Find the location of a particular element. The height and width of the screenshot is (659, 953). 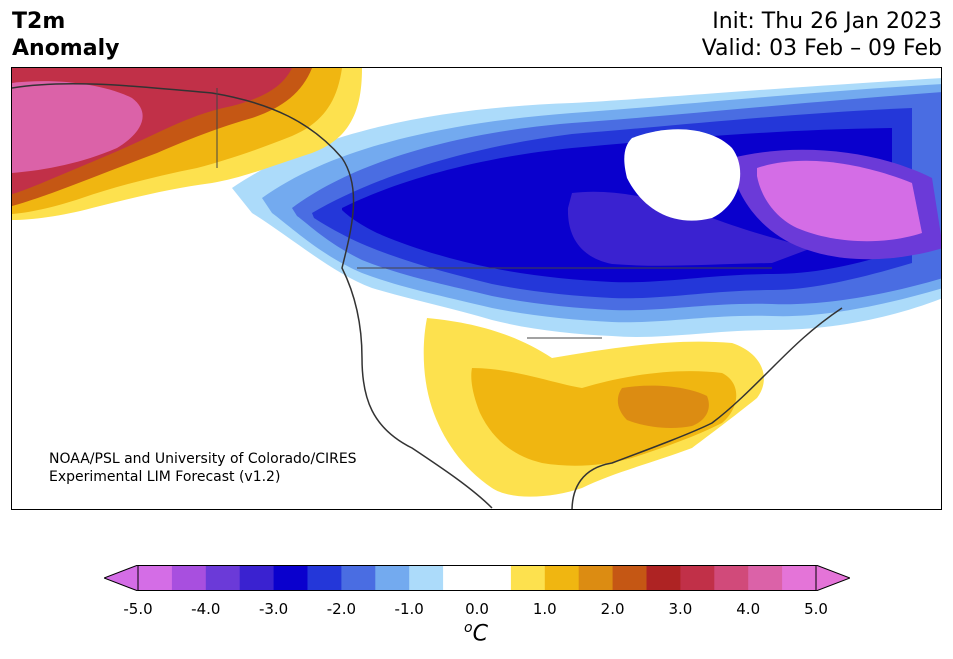

anomaly-warm-alaska-pink is located at coordinates (77, 127).